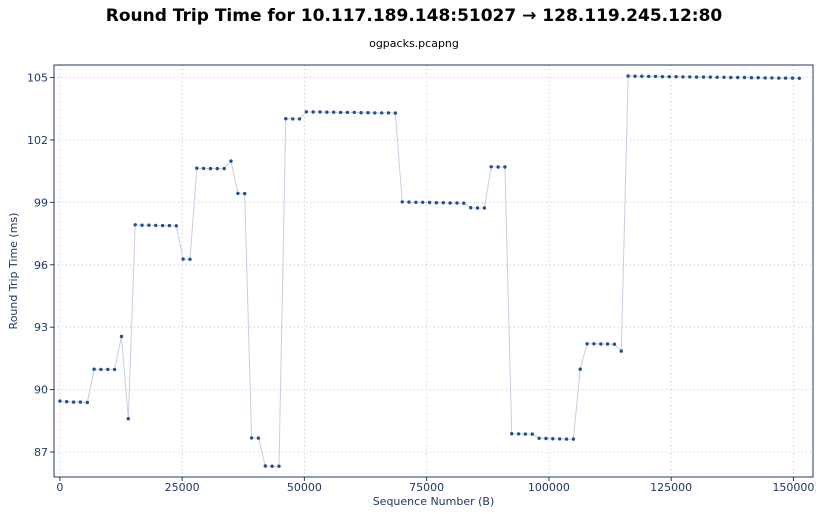 The image size is (828, 514). I want to click on y-tick-label: 105, so click(37, 77).